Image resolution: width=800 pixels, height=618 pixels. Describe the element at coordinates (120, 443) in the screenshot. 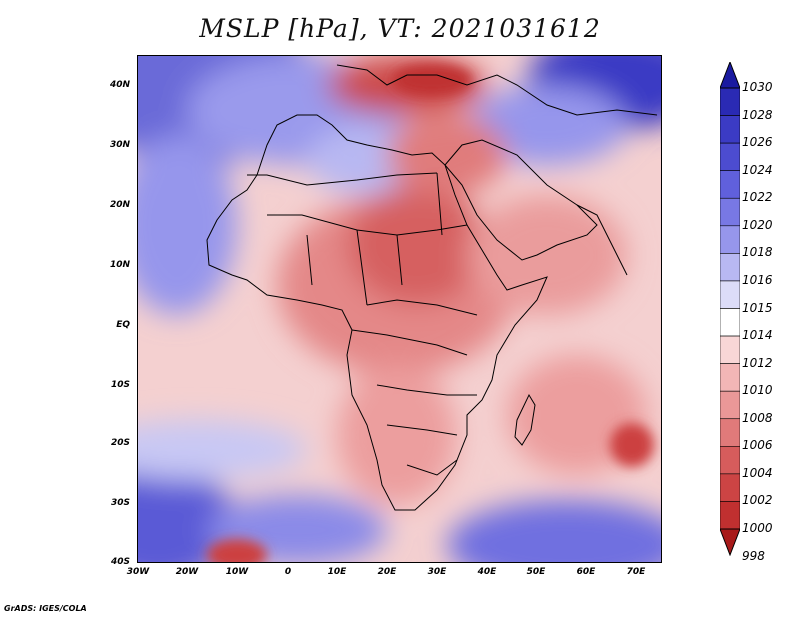

I see `lat-label: 20S` at that location.